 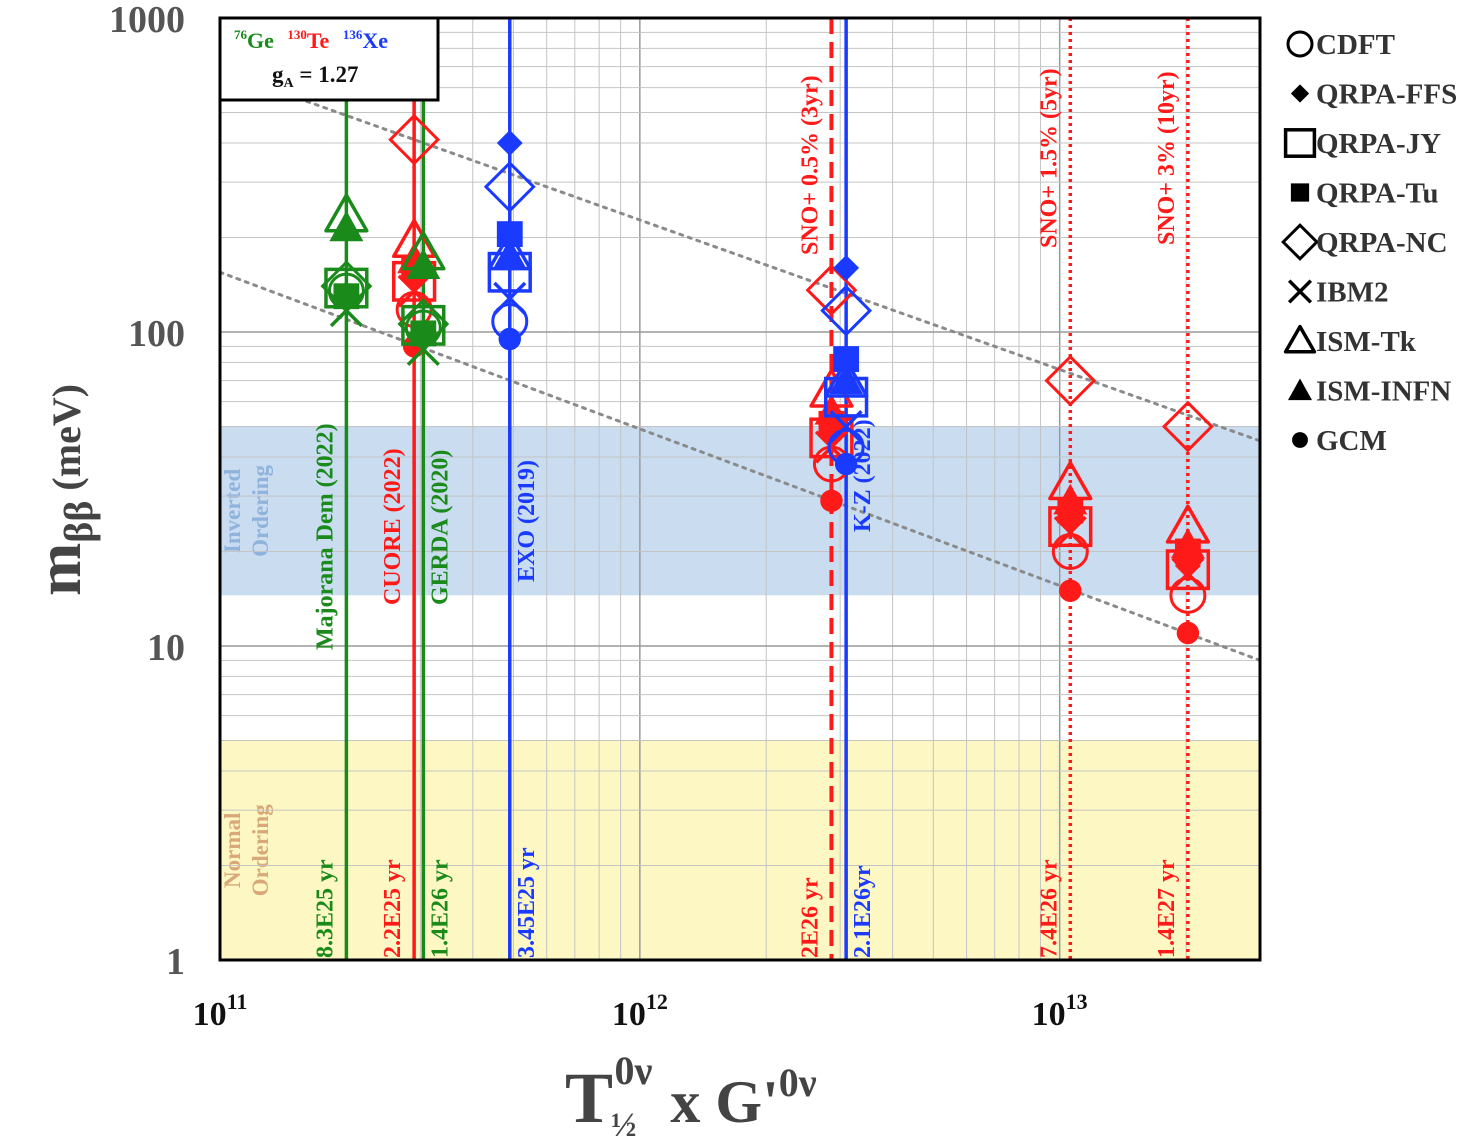 I want to click on legend-marker-qrpa-tu, so click(x=1300, y=192).